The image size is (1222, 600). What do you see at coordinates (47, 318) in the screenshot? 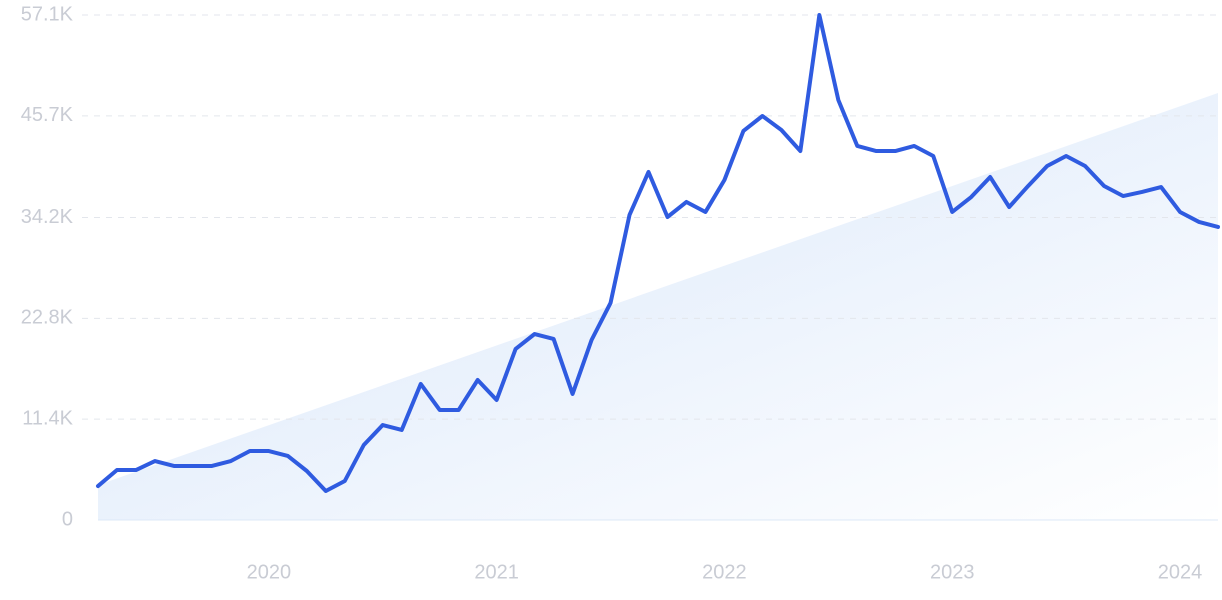
I see `y-tick-label: 22.8K` at bounding box center [47, 318].